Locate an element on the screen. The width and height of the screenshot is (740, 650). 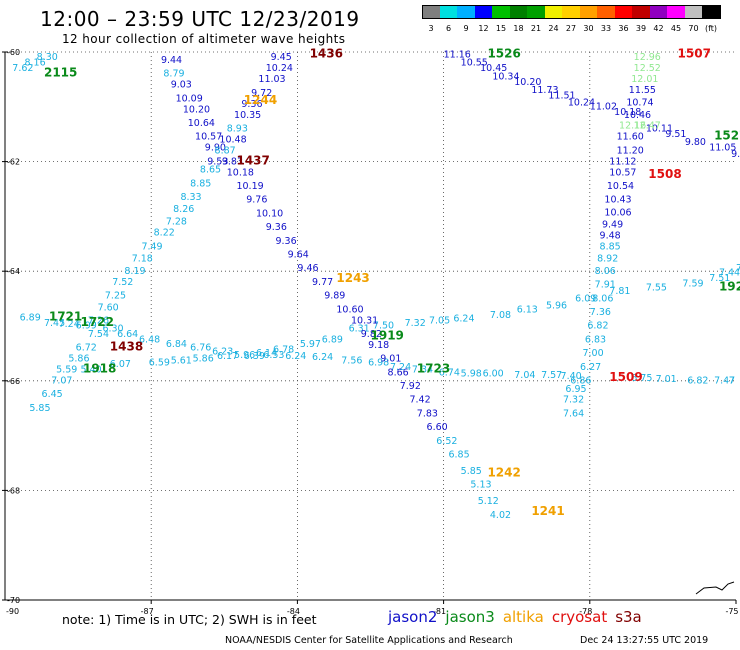
pass-time-label: 1723 is located at coordinates (433, 369).